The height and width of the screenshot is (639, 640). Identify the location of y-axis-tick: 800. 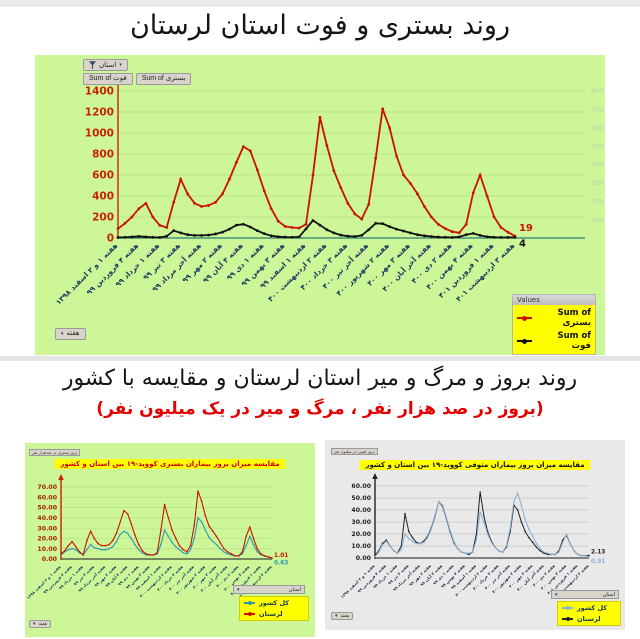
(103, 155).